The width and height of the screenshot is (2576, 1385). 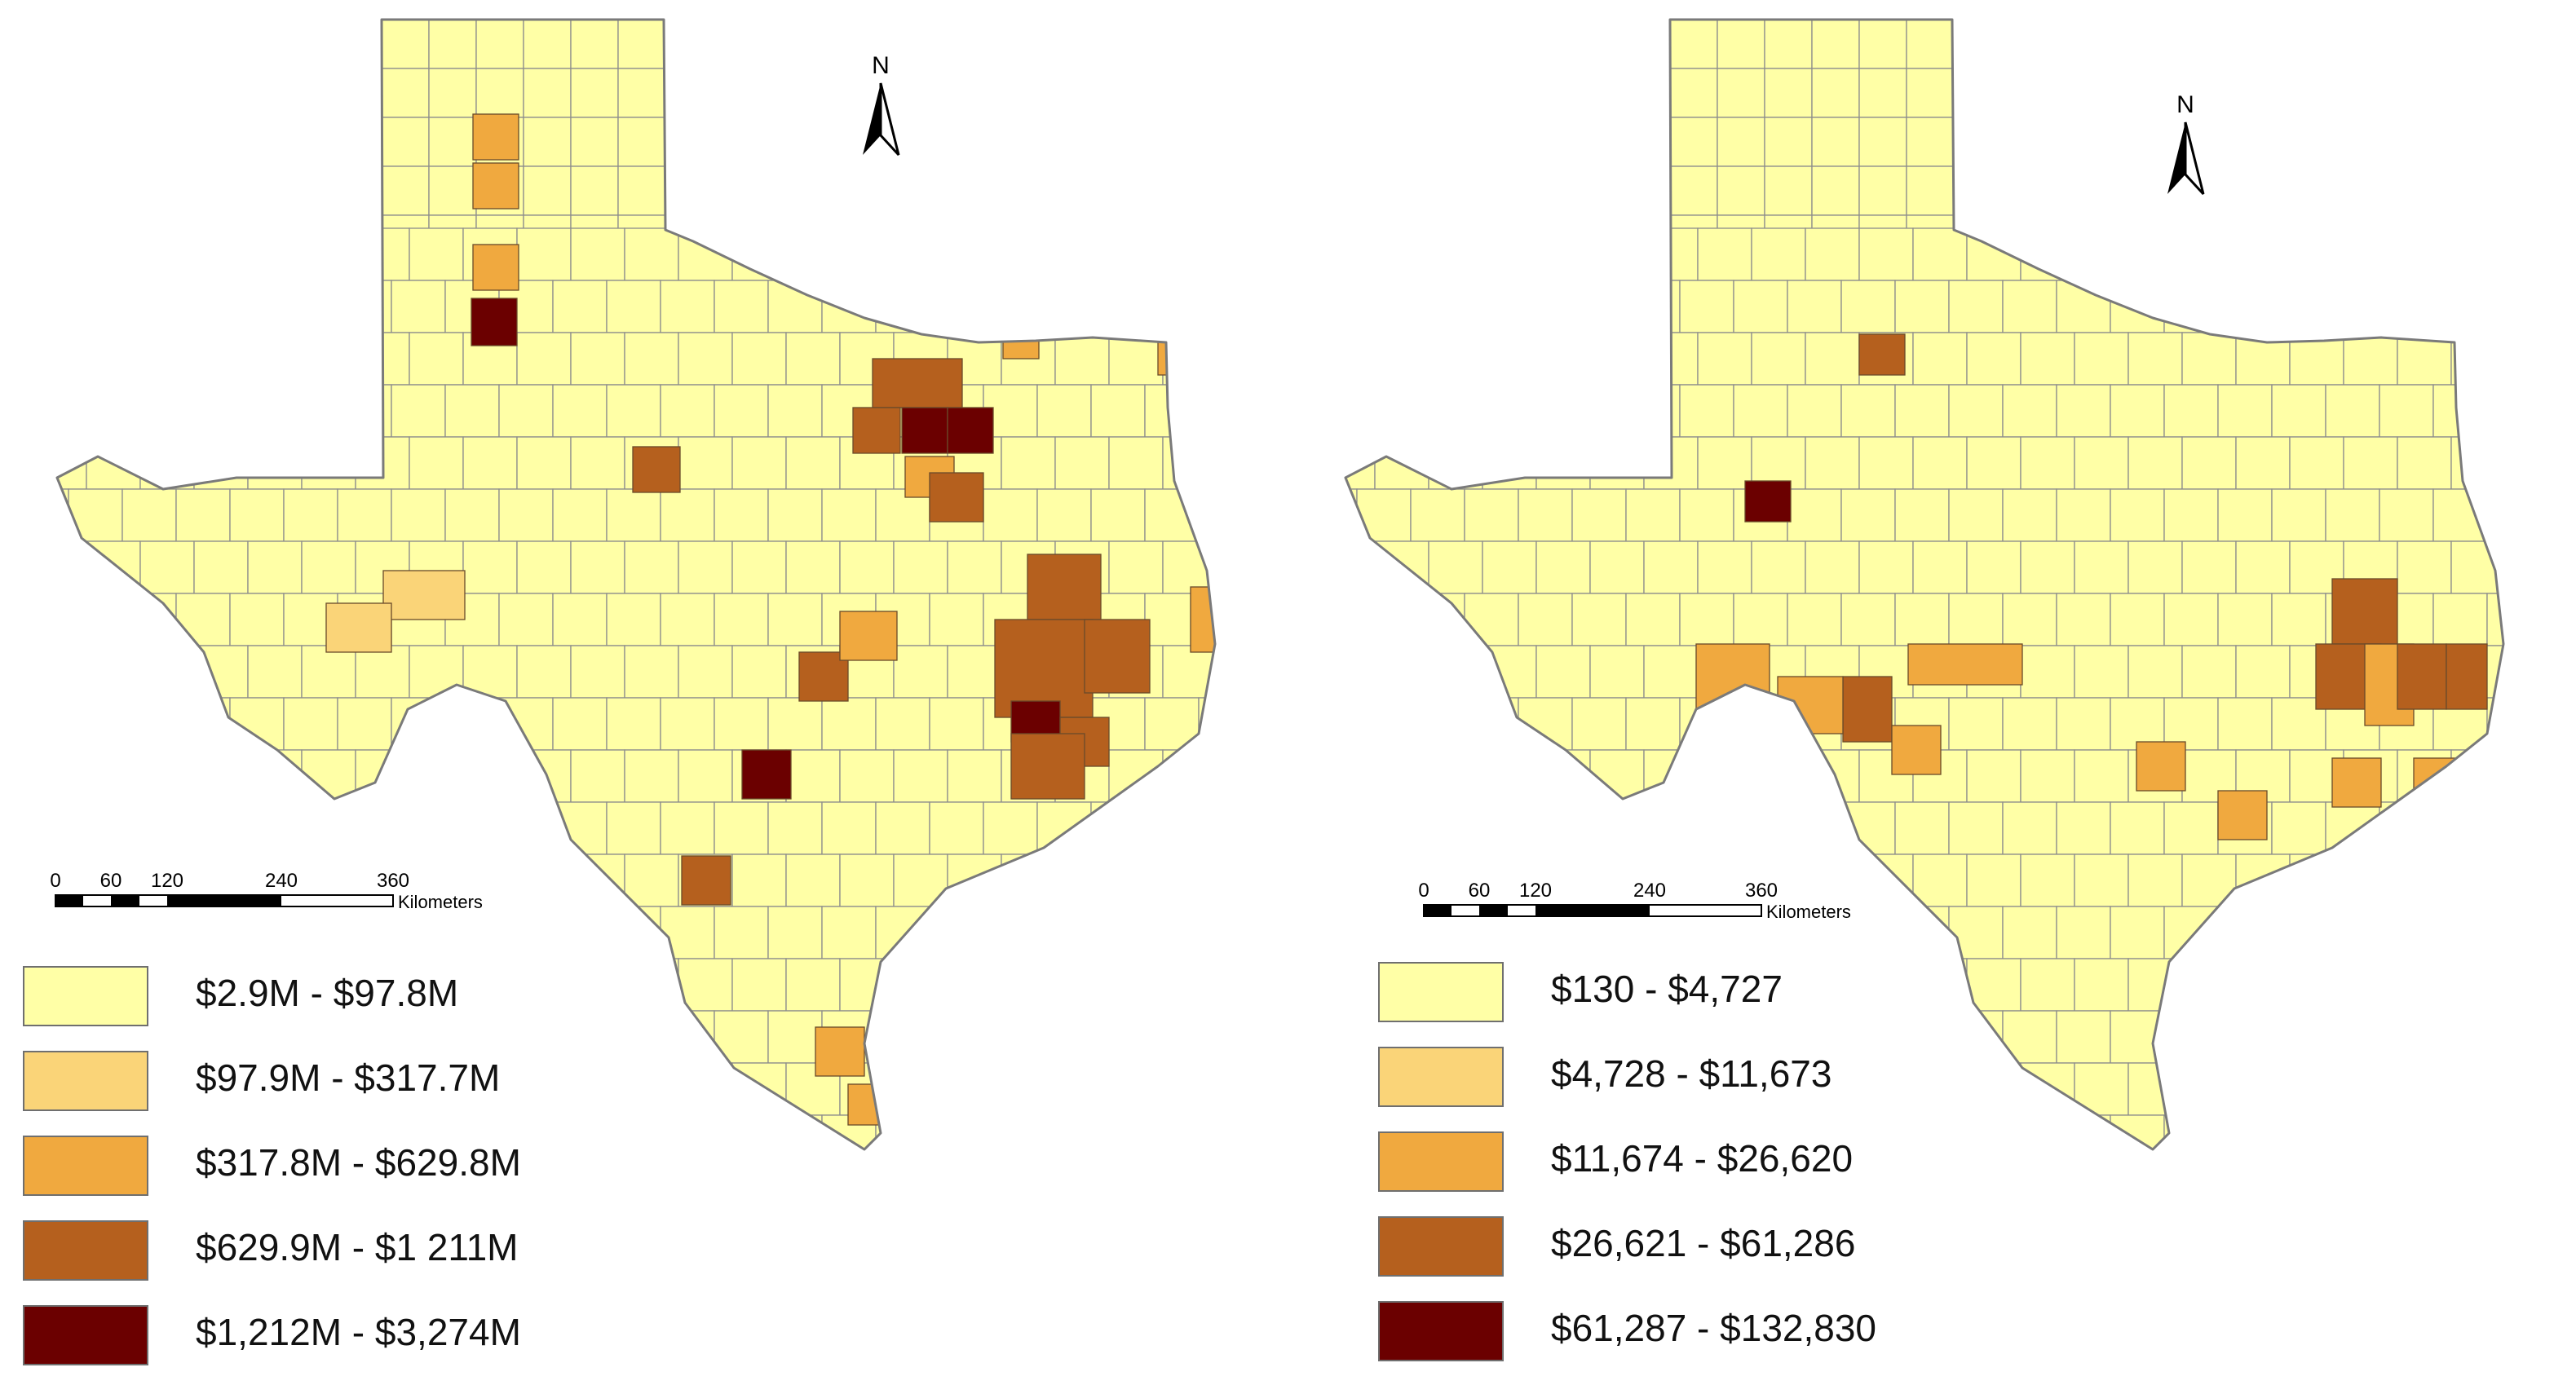 What do you see at coordinates (393, 881) in the screenshot?
I see `scale-tick: 360` at bounding box center [393, 881].